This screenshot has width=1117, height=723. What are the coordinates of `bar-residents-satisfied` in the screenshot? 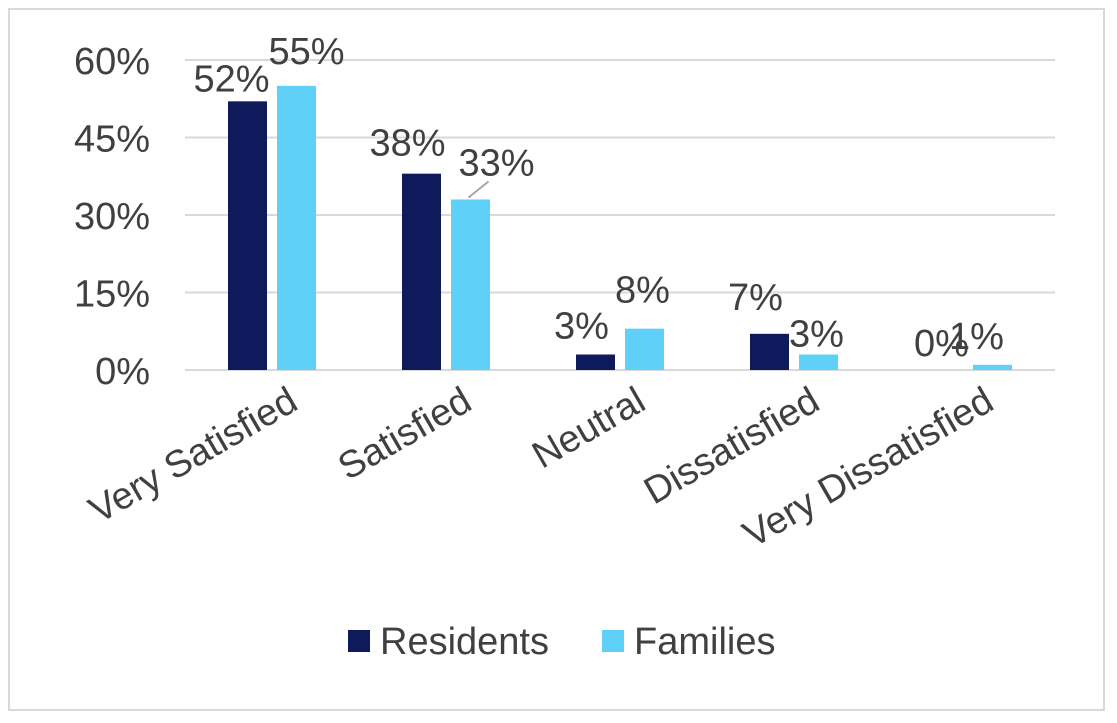 It's located at (421, 271).